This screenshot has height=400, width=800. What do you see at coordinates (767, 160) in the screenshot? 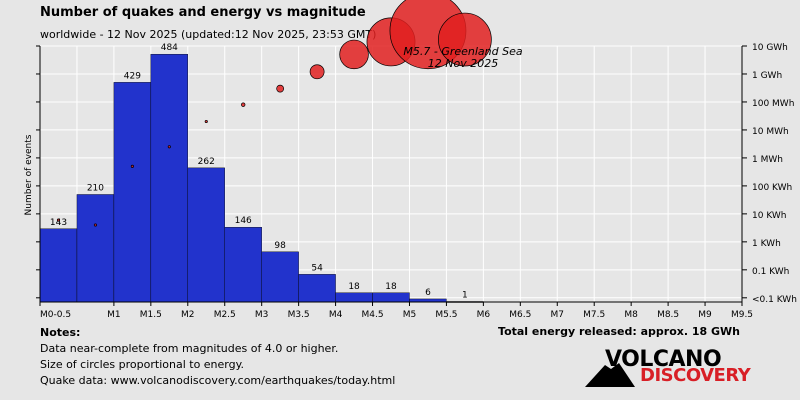
I see `energy-tick-label: 1 MWh` at bounding box center [767, 160].